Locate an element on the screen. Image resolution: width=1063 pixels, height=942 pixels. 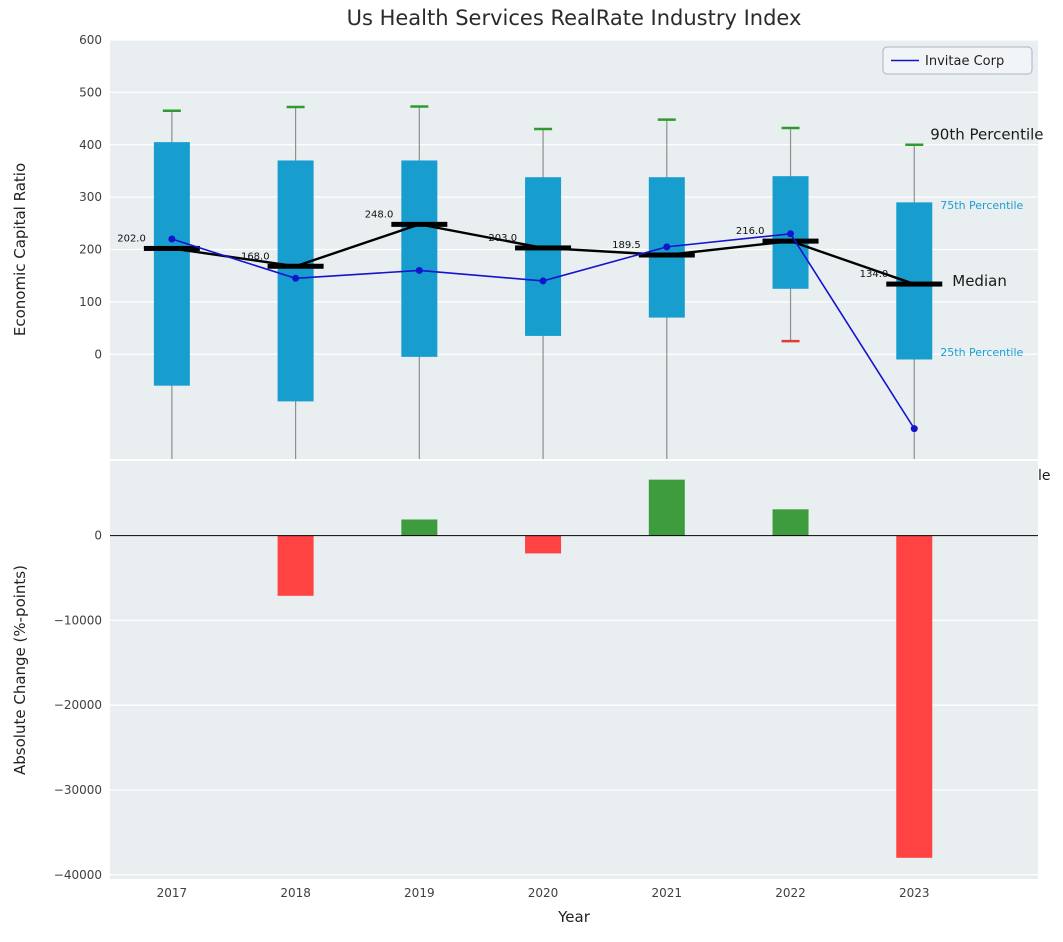
invitae-point-2018 is located at coordinates (296, 278).